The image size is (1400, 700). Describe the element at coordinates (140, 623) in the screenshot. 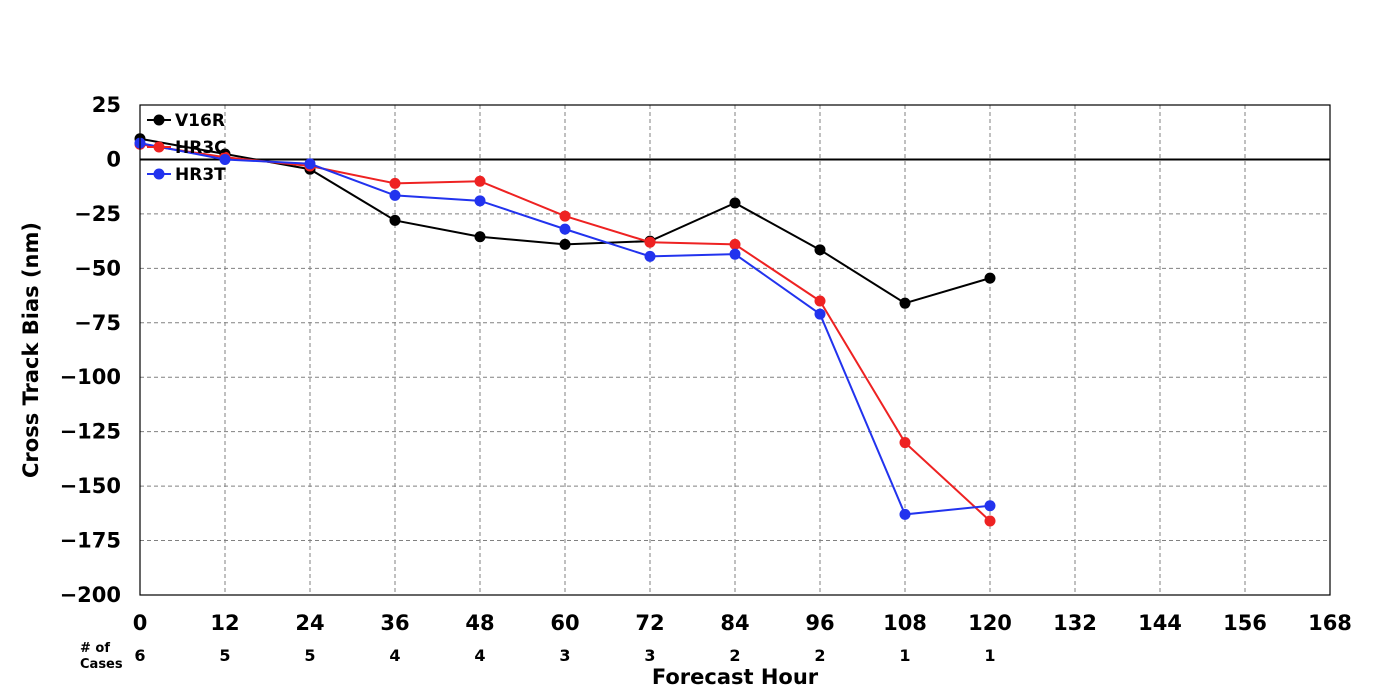

I see `x-tick-label: 0` at that location.